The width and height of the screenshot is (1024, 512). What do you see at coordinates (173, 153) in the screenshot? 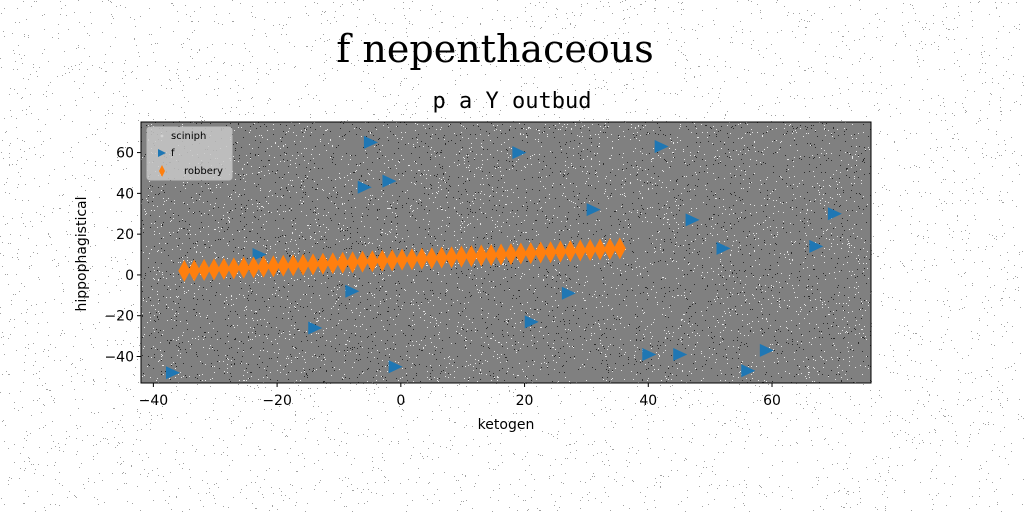
I see `legend-label-f: f` at bounding box center [173, 153].